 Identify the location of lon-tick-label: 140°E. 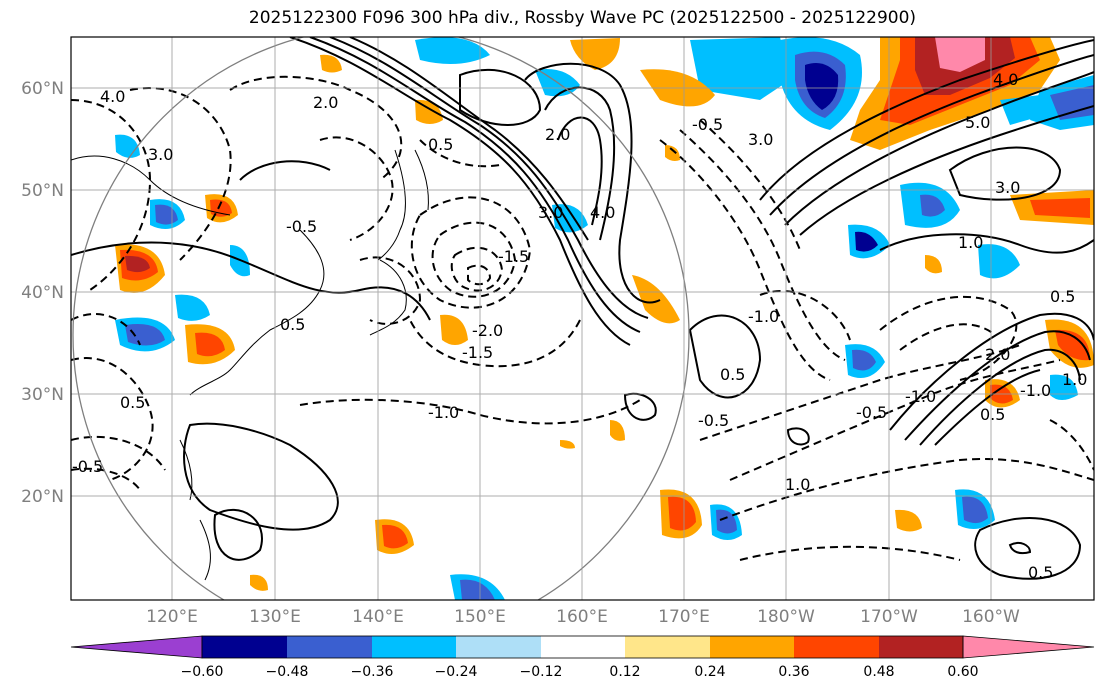
(378, 617).